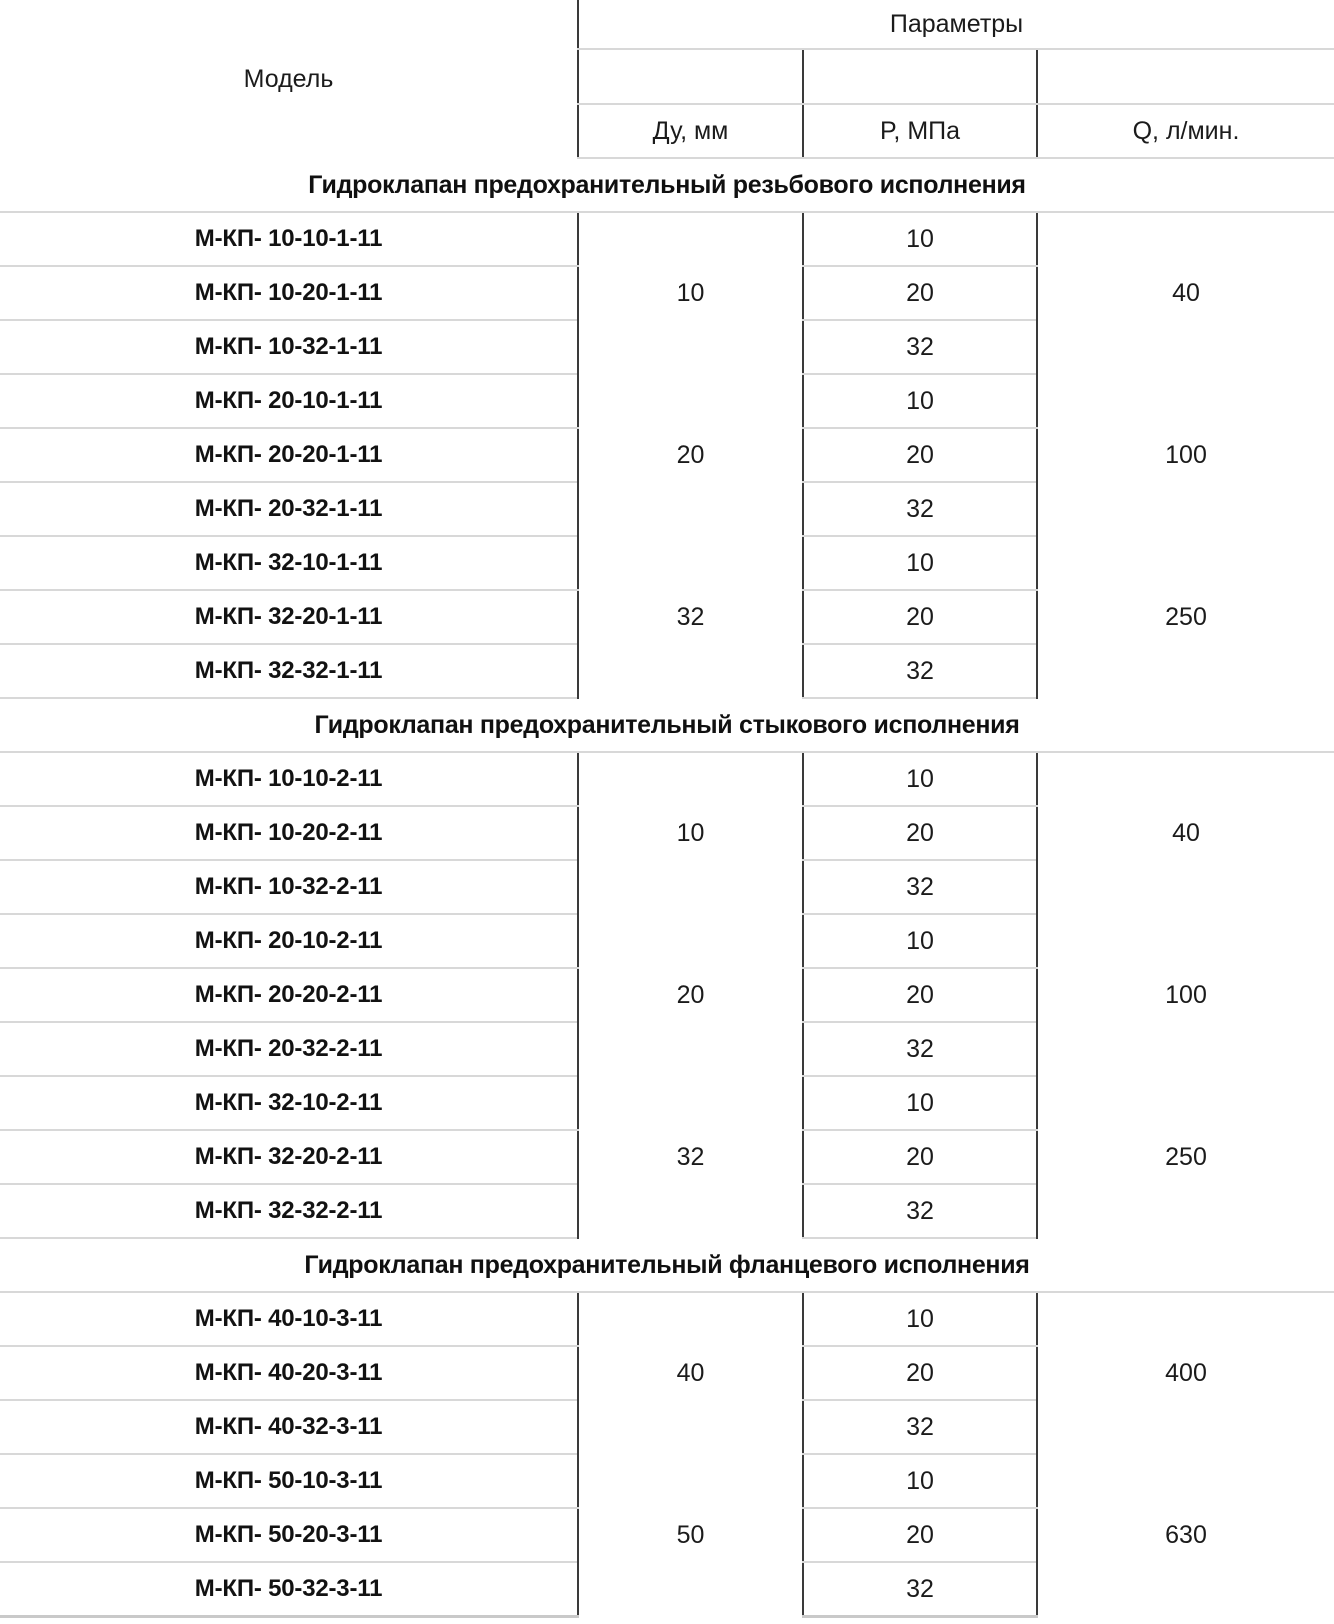 This screenshot has width=1334, height=1624. I want to click on cell-flow: 400, so click(1184, 1373).